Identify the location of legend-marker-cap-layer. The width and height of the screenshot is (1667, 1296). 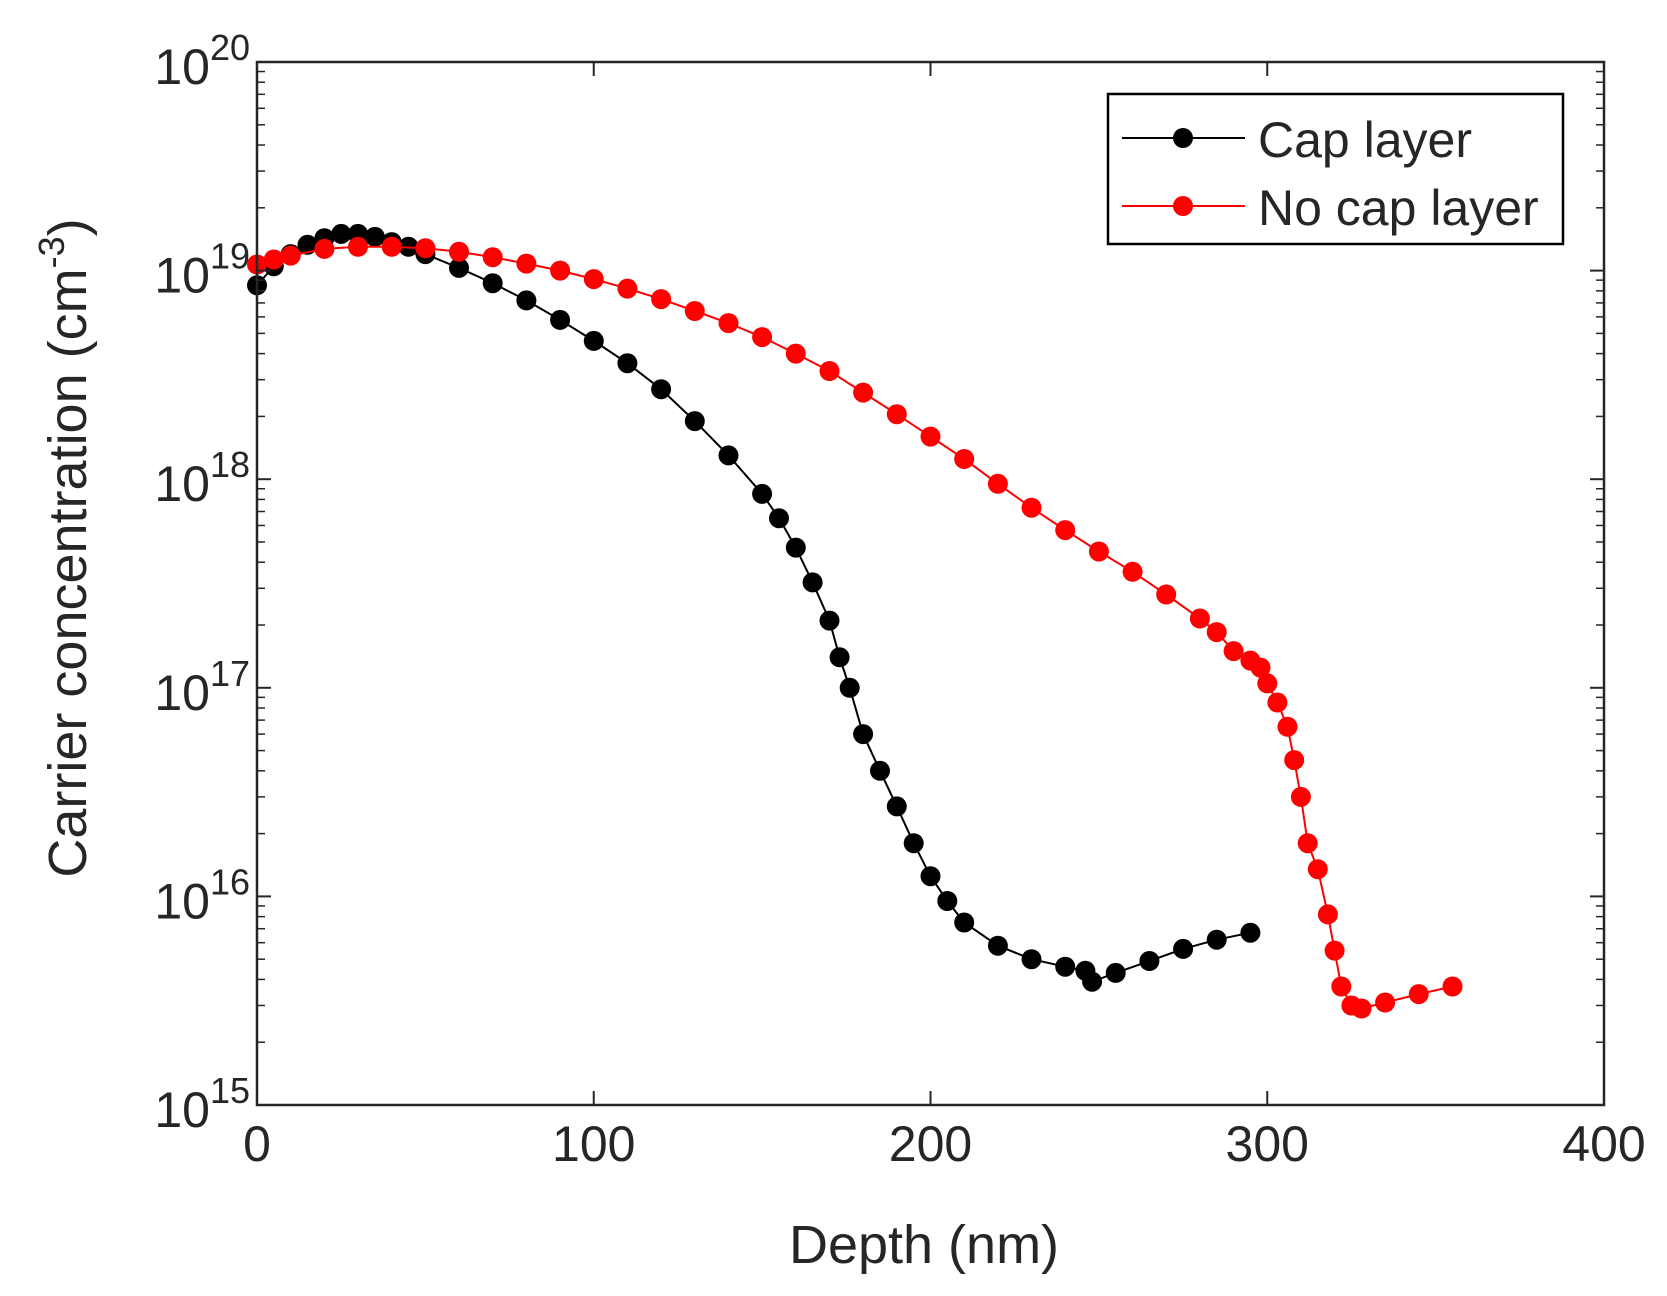
(1183, 138).